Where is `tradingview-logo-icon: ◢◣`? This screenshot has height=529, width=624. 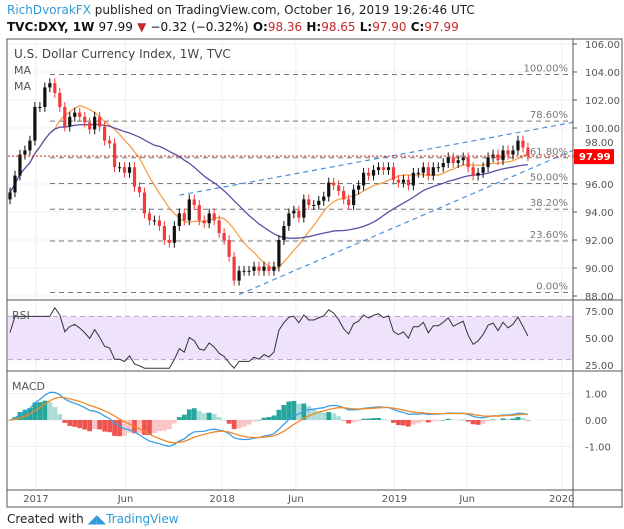 tradingview-logo-icon: ◢◣ is located at coordinates (97, 519).